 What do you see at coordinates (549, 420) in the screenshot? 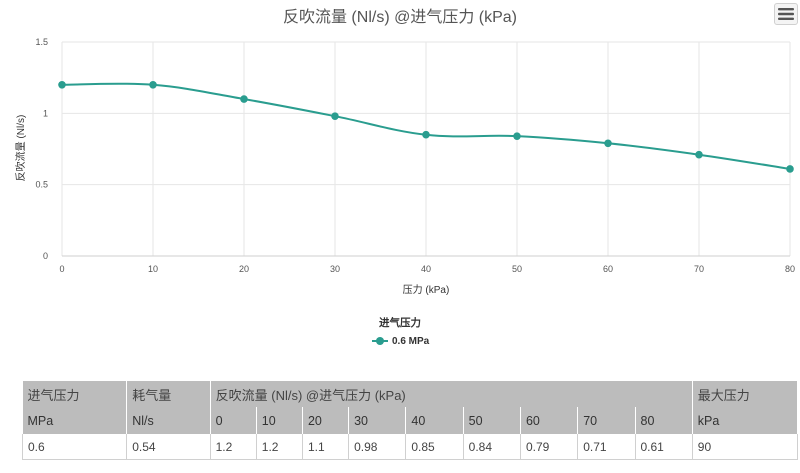
I see `pressure-cell: 60` at bounding box center [549, 420].